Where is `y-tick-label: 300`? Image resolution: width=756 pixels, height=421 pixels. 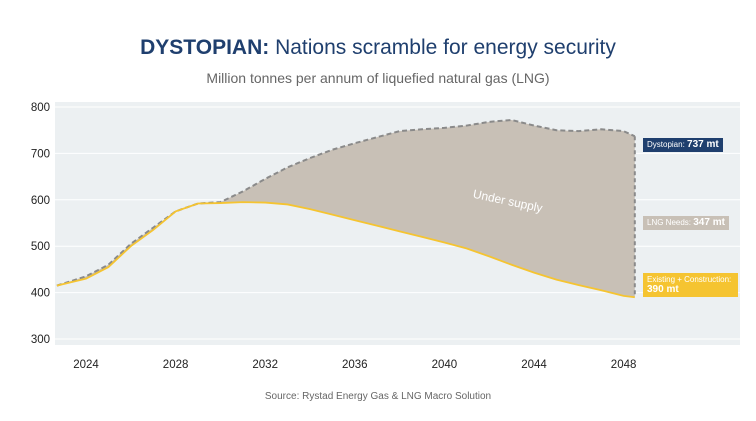 y-tick-label: 300 is located at coordinates (40, 340).